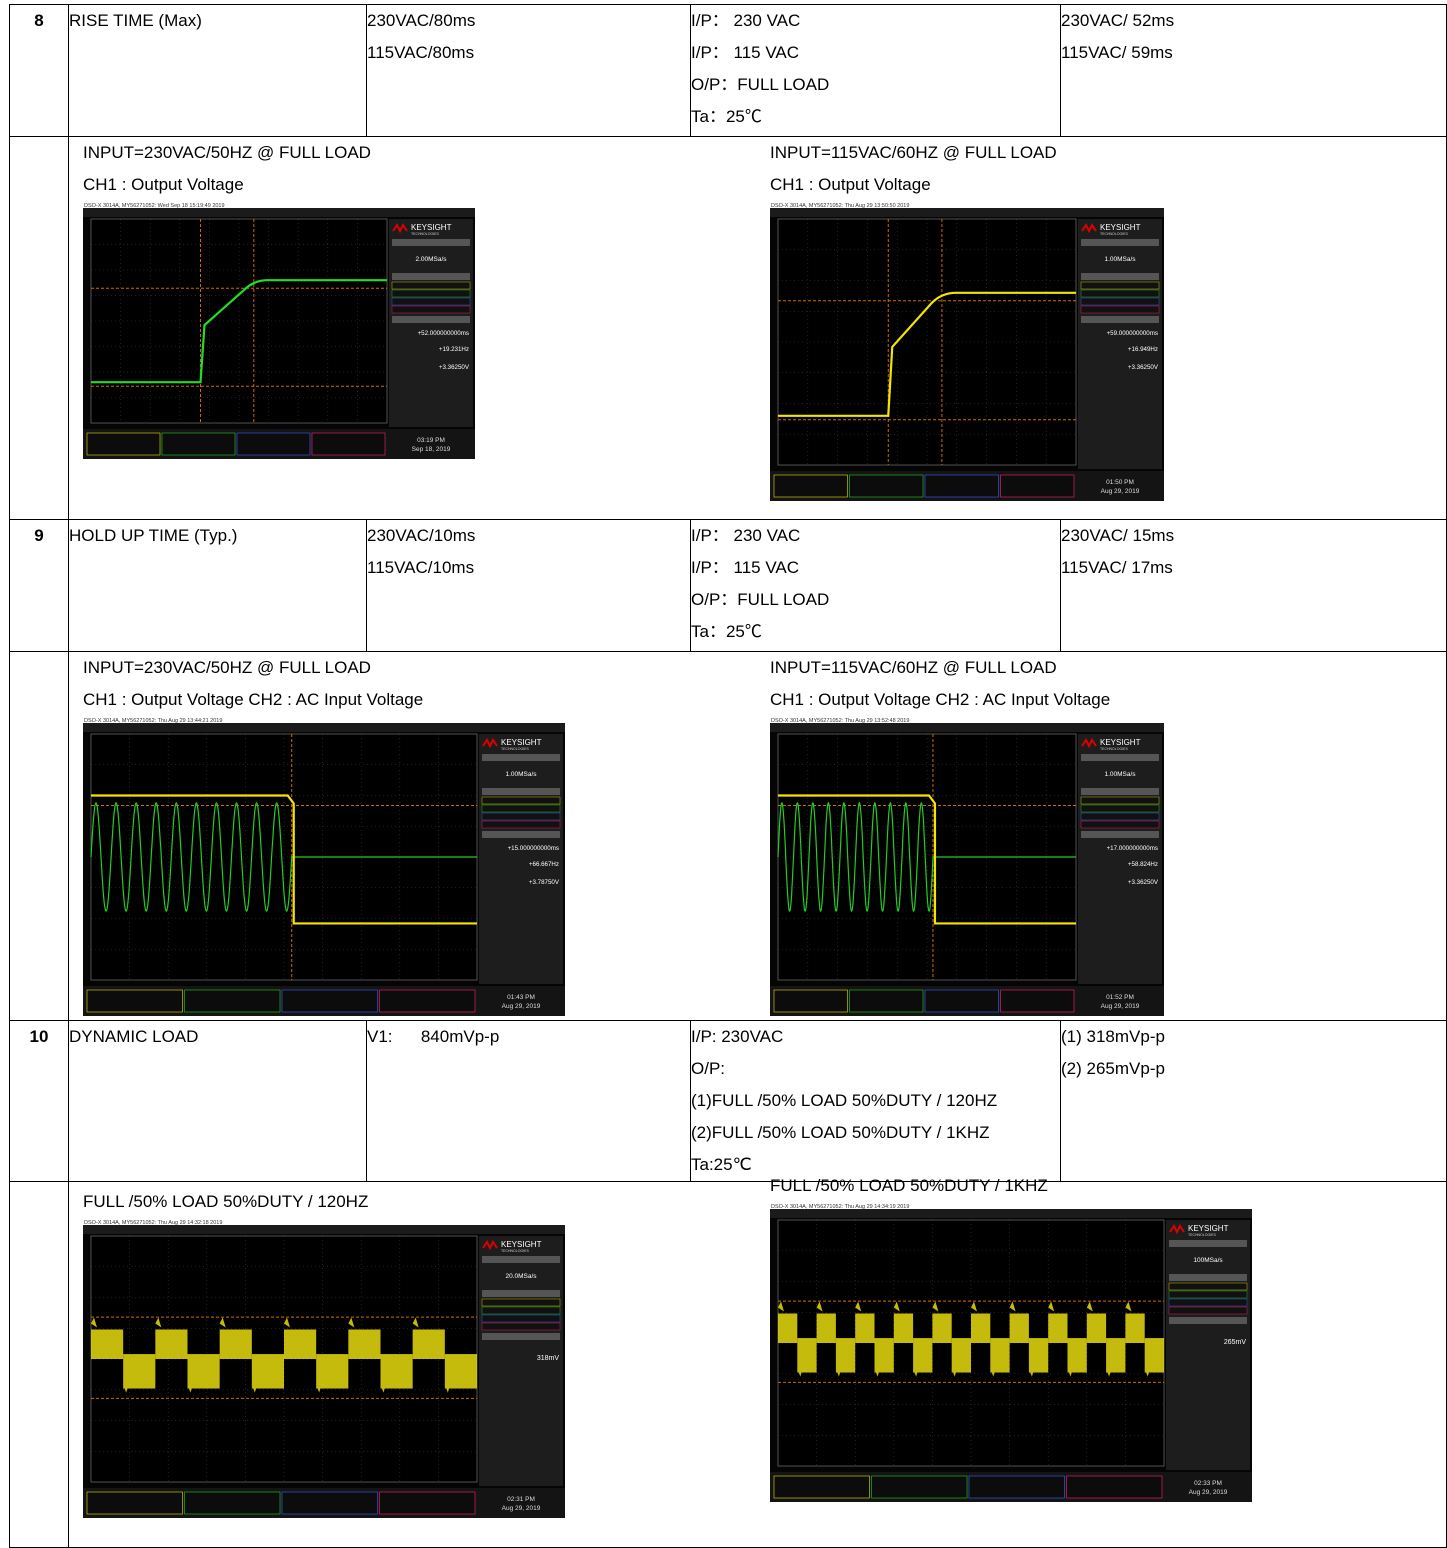  I want to click on capture-date: Aug 29, 2019, so click(1120, 491).